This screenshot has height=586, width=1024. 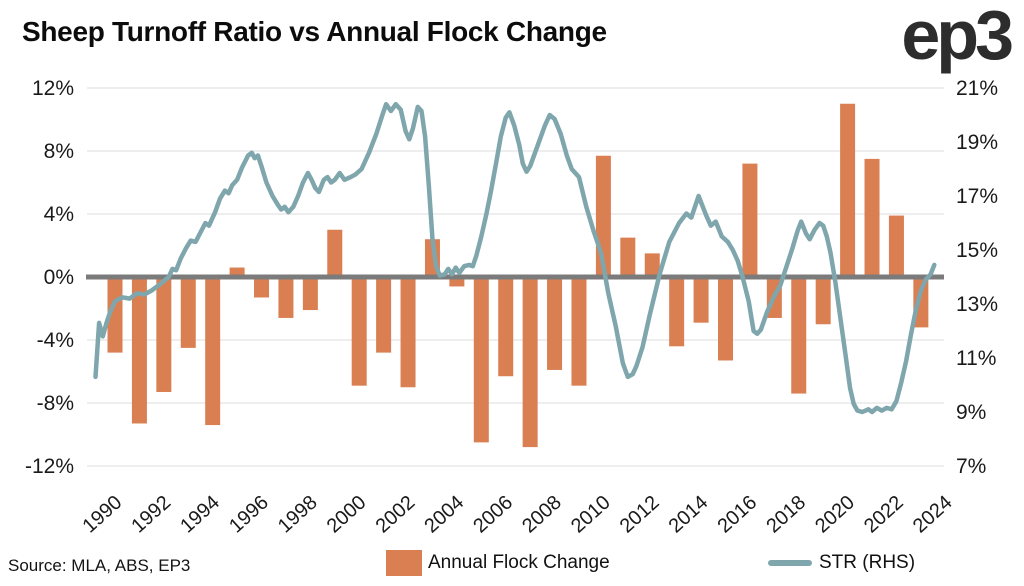 I want to click on x-axis-year-label: 2008, so click(x=542, y=514).